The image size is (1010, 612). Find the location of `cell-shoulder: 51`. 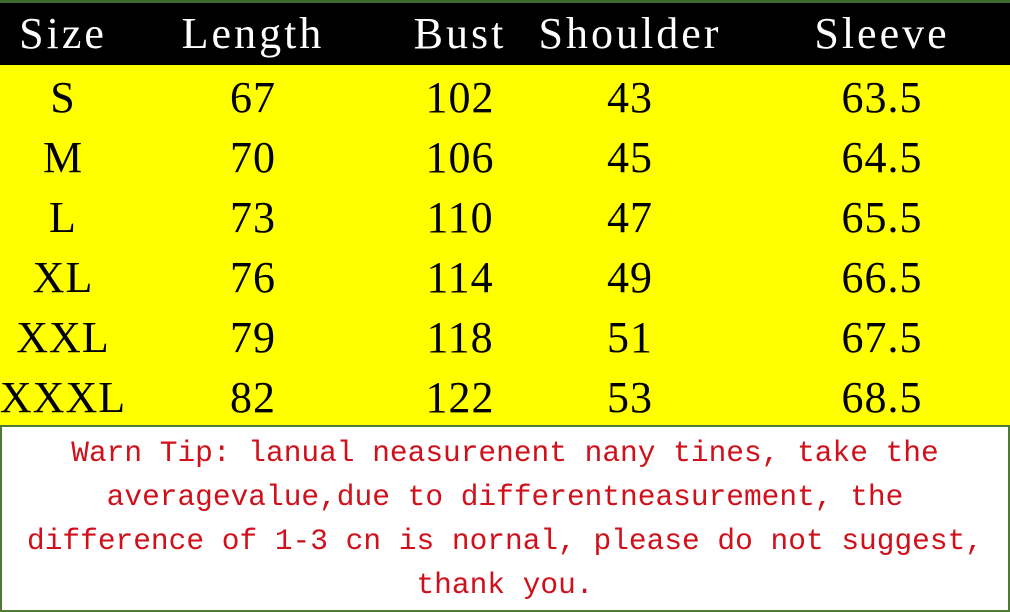

cell-shoulder: 51 is located at coordinates (630, 337).